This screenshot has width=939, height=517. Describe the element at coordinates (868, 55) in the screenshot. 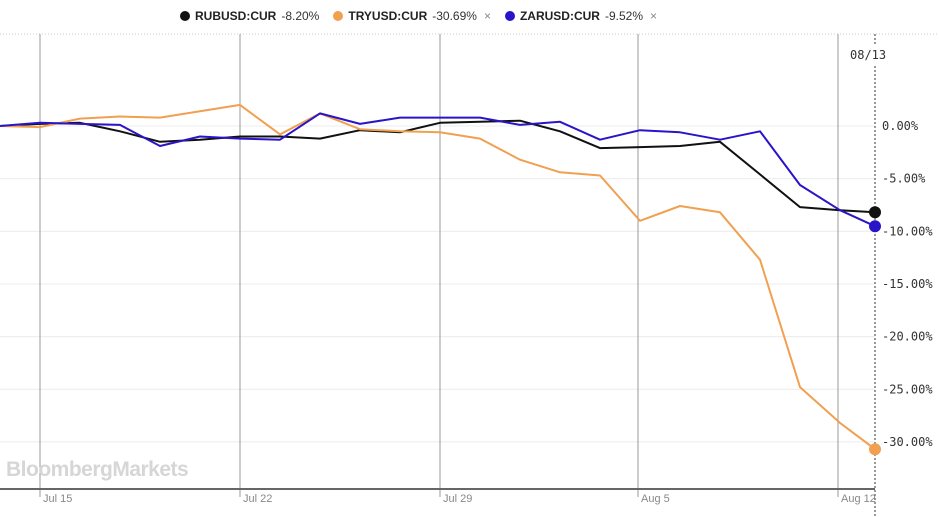

I see `crosshair-date-label: 08/13` at that location.